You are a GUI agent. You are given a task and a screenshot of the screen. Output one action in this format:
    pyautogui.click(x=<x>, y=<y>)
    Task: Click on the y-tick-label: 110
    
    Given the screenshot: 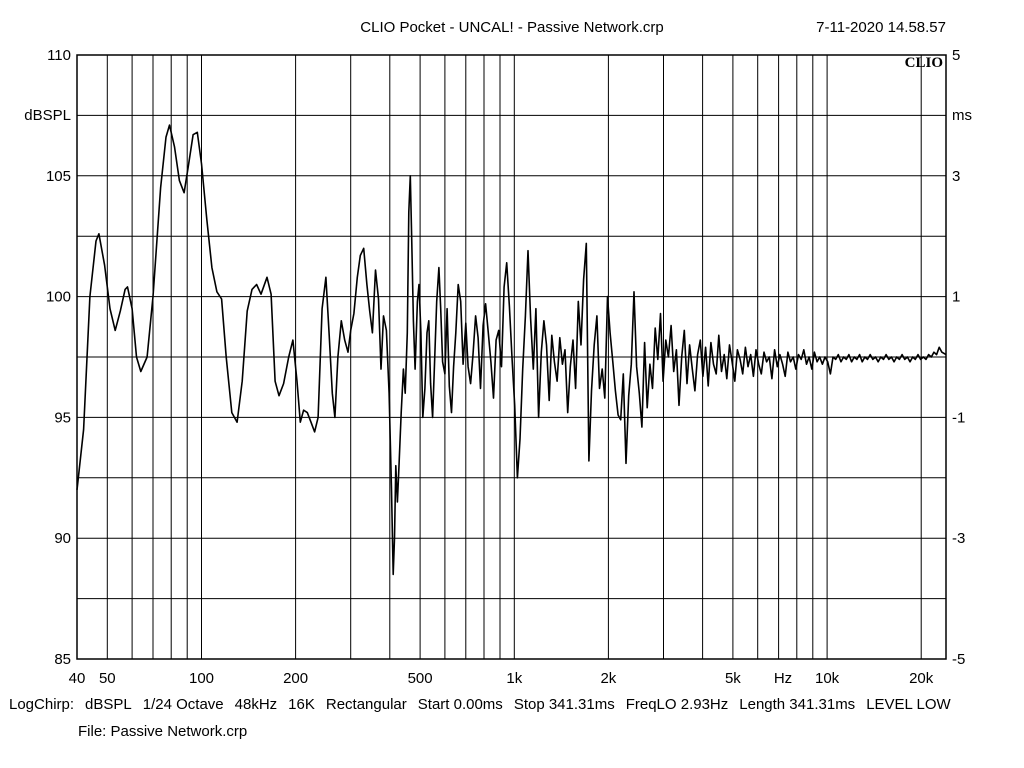 What is the action you would take?
    pyautogui.click(x=59, y=55)
    